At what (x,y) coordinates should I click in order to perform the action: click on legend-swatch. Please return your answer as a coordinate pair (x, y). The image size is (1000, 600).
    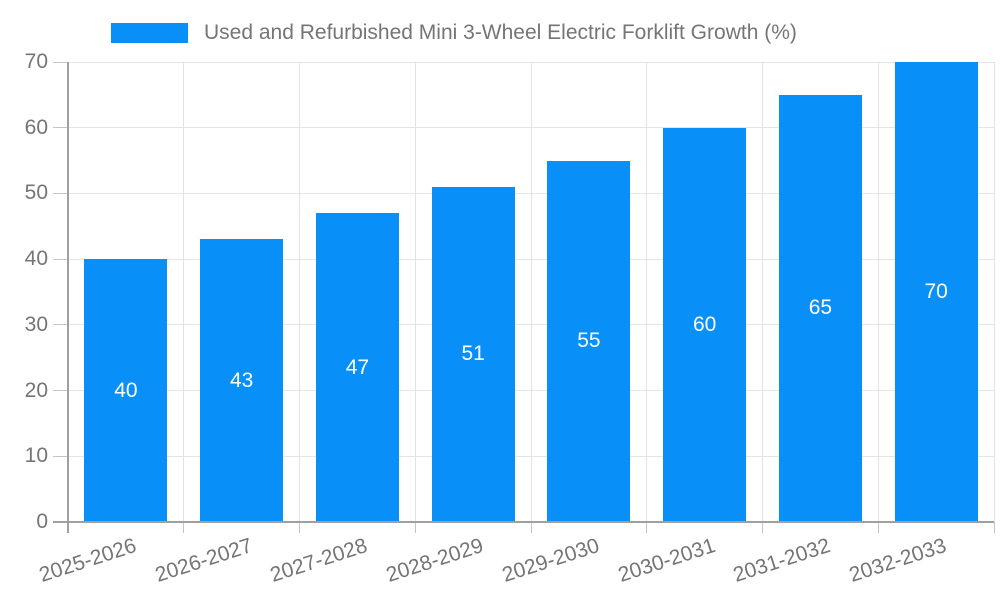
    Looking at the image, I should click on (149, 33).